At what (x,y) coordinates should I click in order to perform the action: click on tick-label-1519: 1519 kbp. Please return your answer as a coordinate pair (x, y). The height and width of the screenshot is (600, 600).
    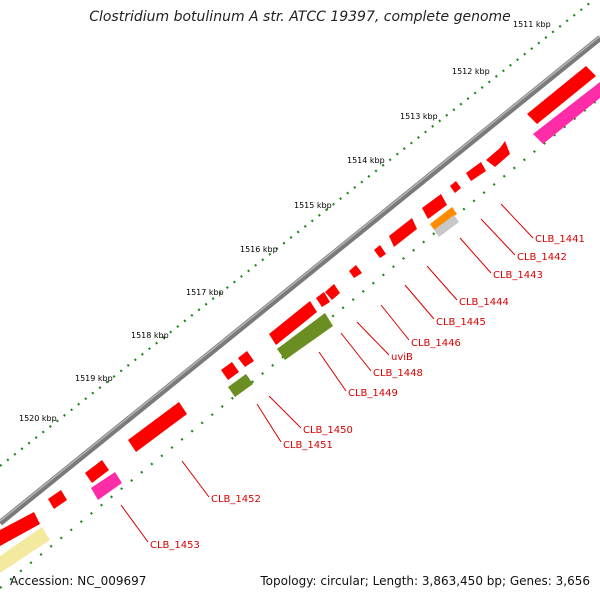
    Looking at the image, I should click on (94, 378).